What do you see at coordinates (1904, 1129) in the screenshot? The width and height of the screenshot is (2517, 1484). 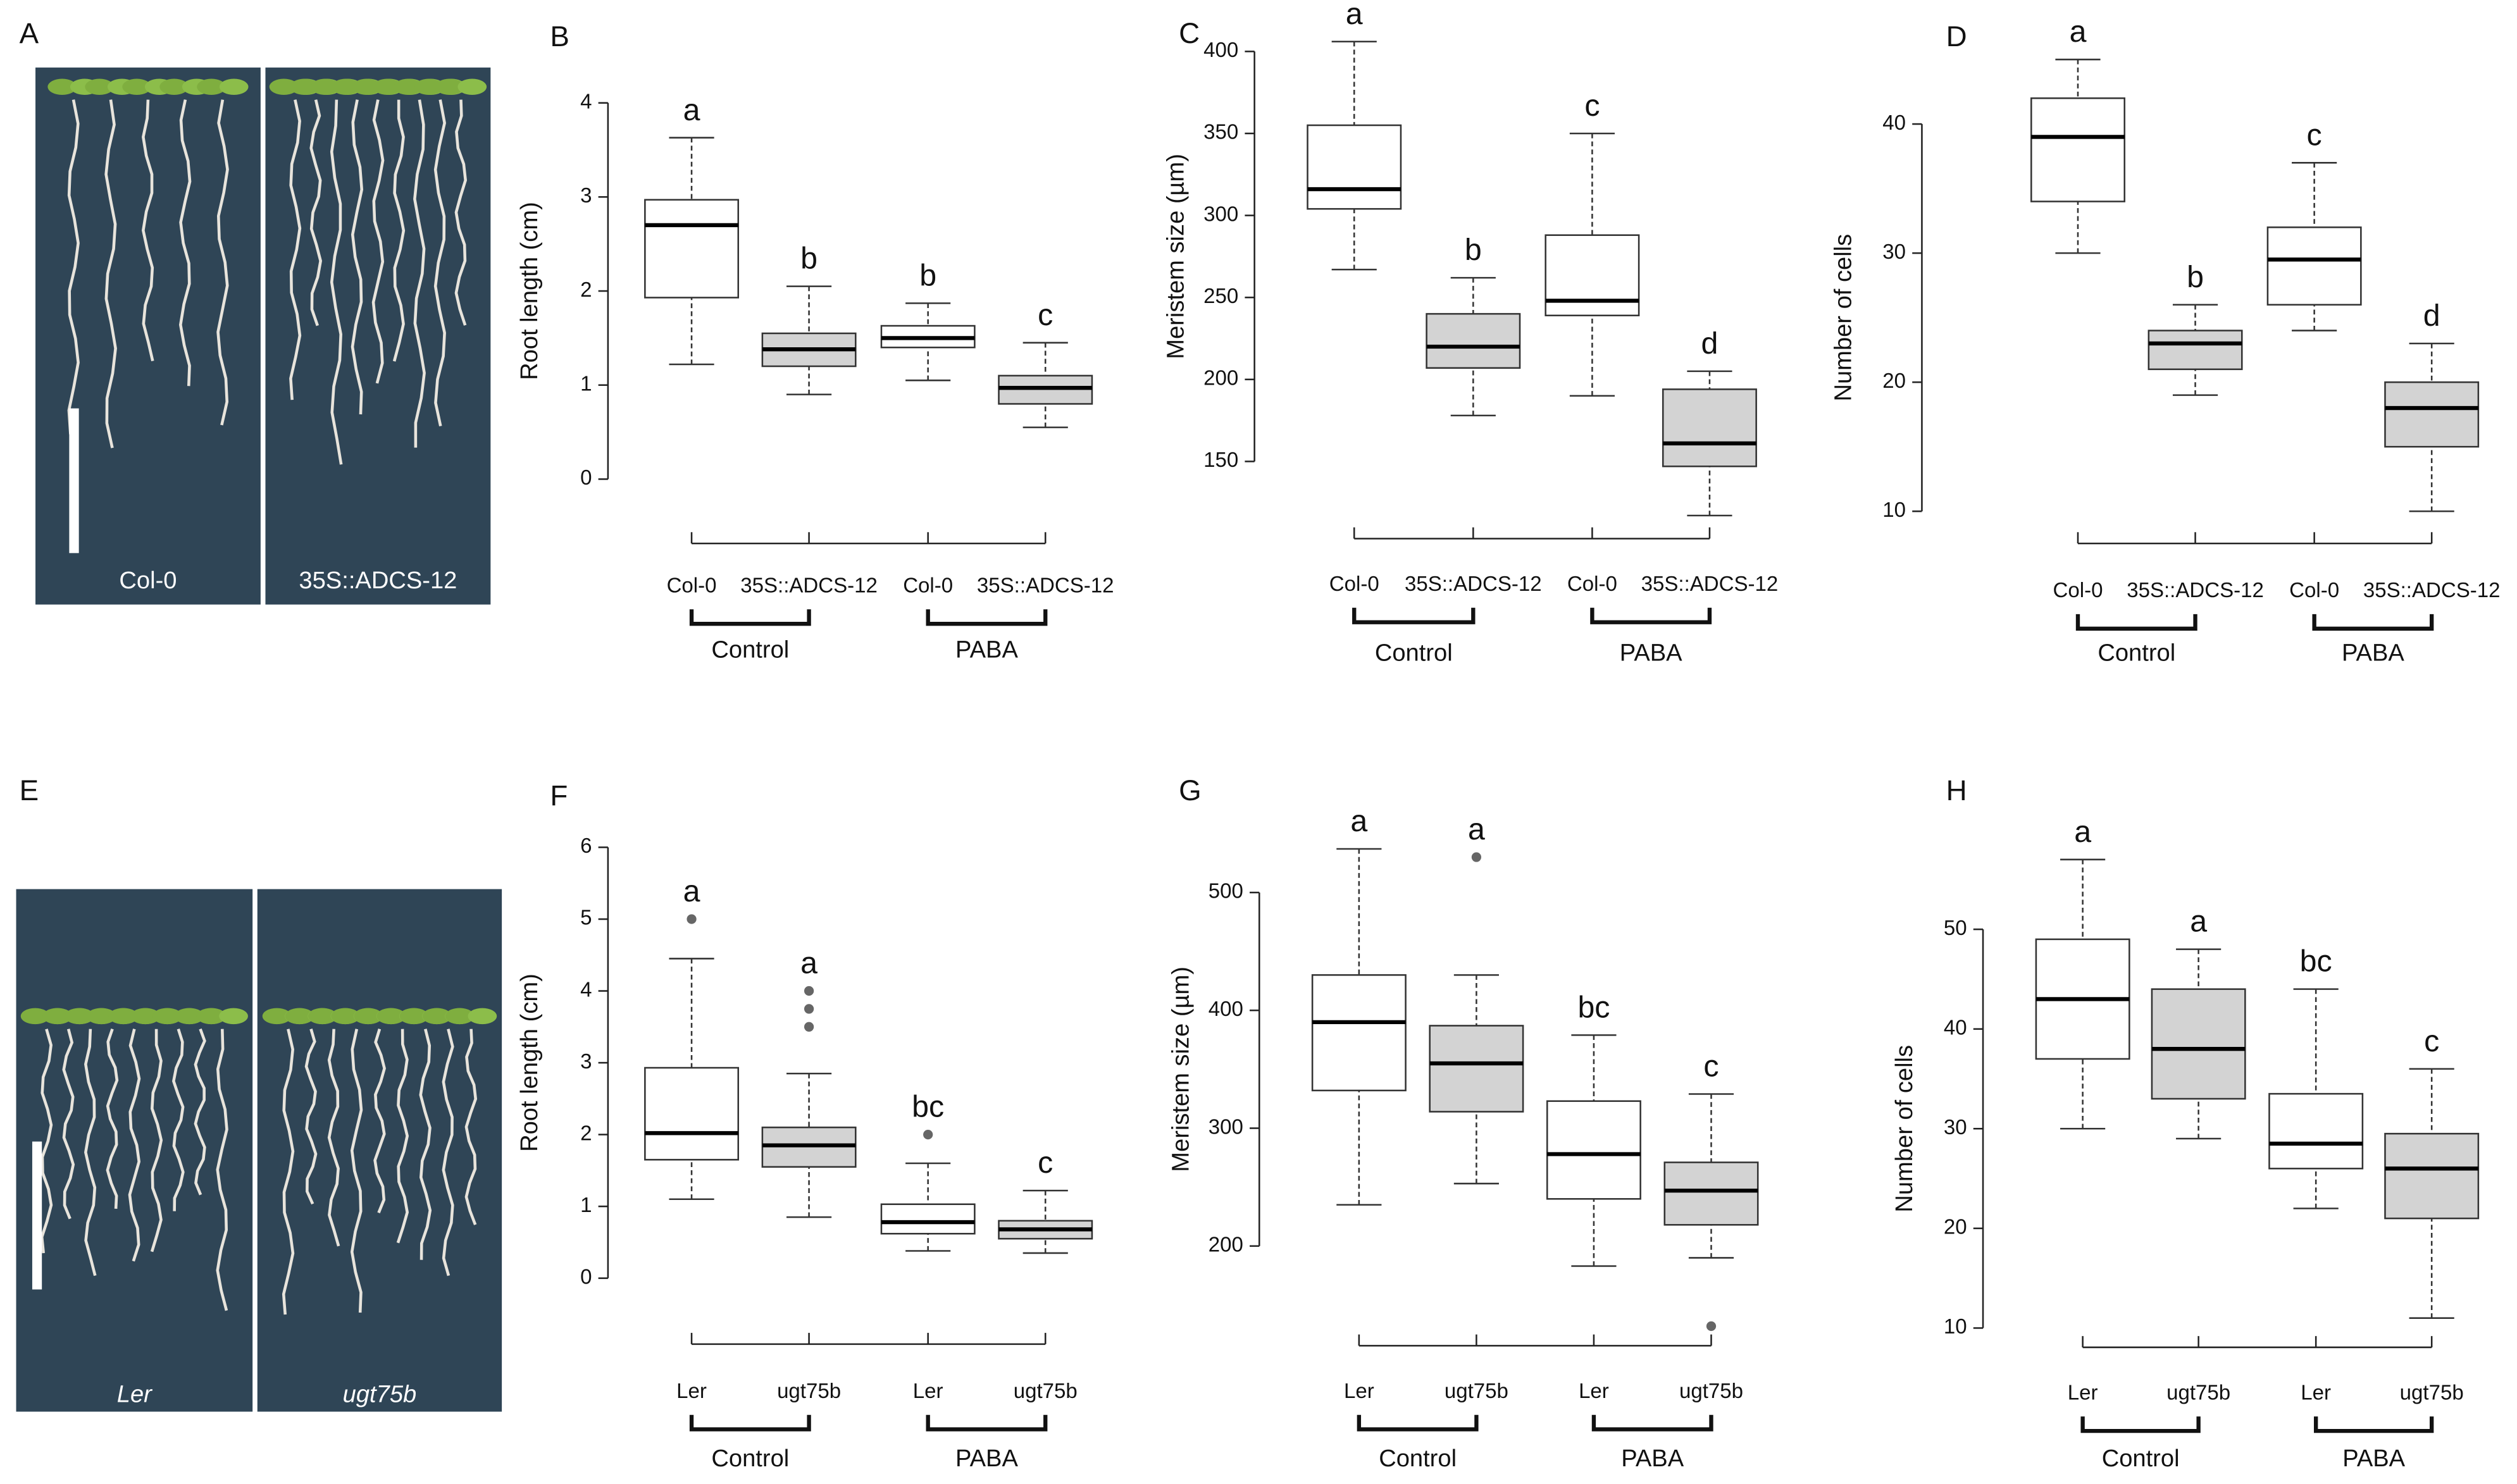 I see `y-axis-label: Number of cells` at bounding box center [1904, 1129].